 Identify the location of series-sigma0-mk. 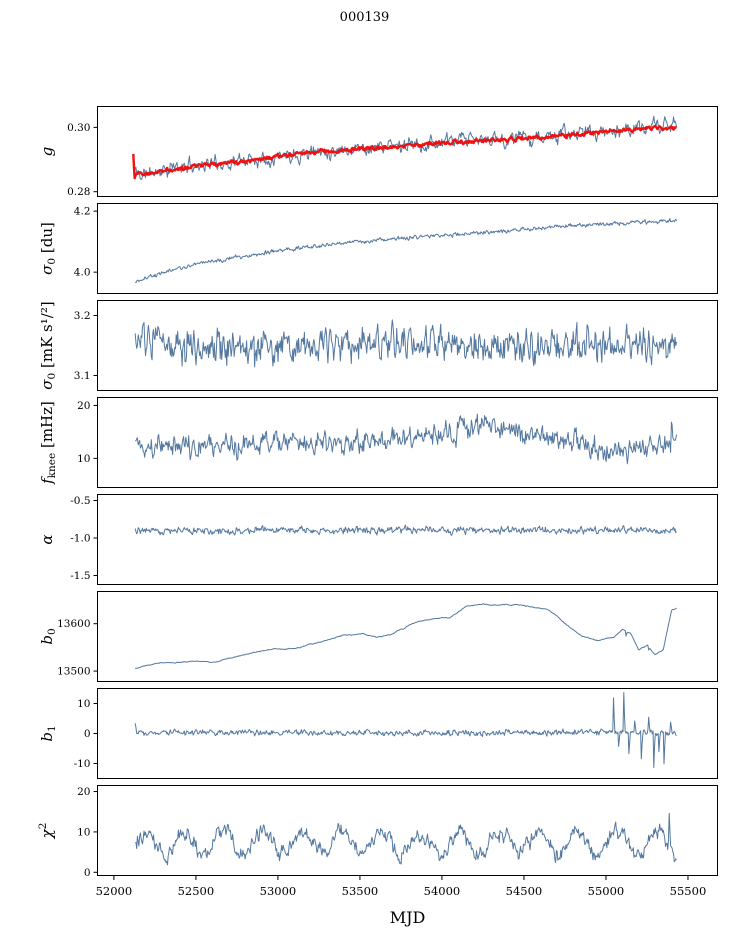
(405, 343).